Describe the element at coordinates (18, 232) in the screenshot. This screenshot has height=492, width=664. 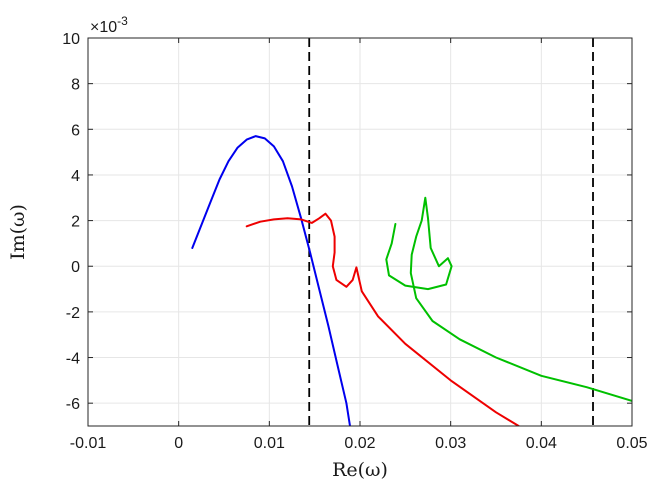
I see `y-axis-label: Im(ω)` at that location.